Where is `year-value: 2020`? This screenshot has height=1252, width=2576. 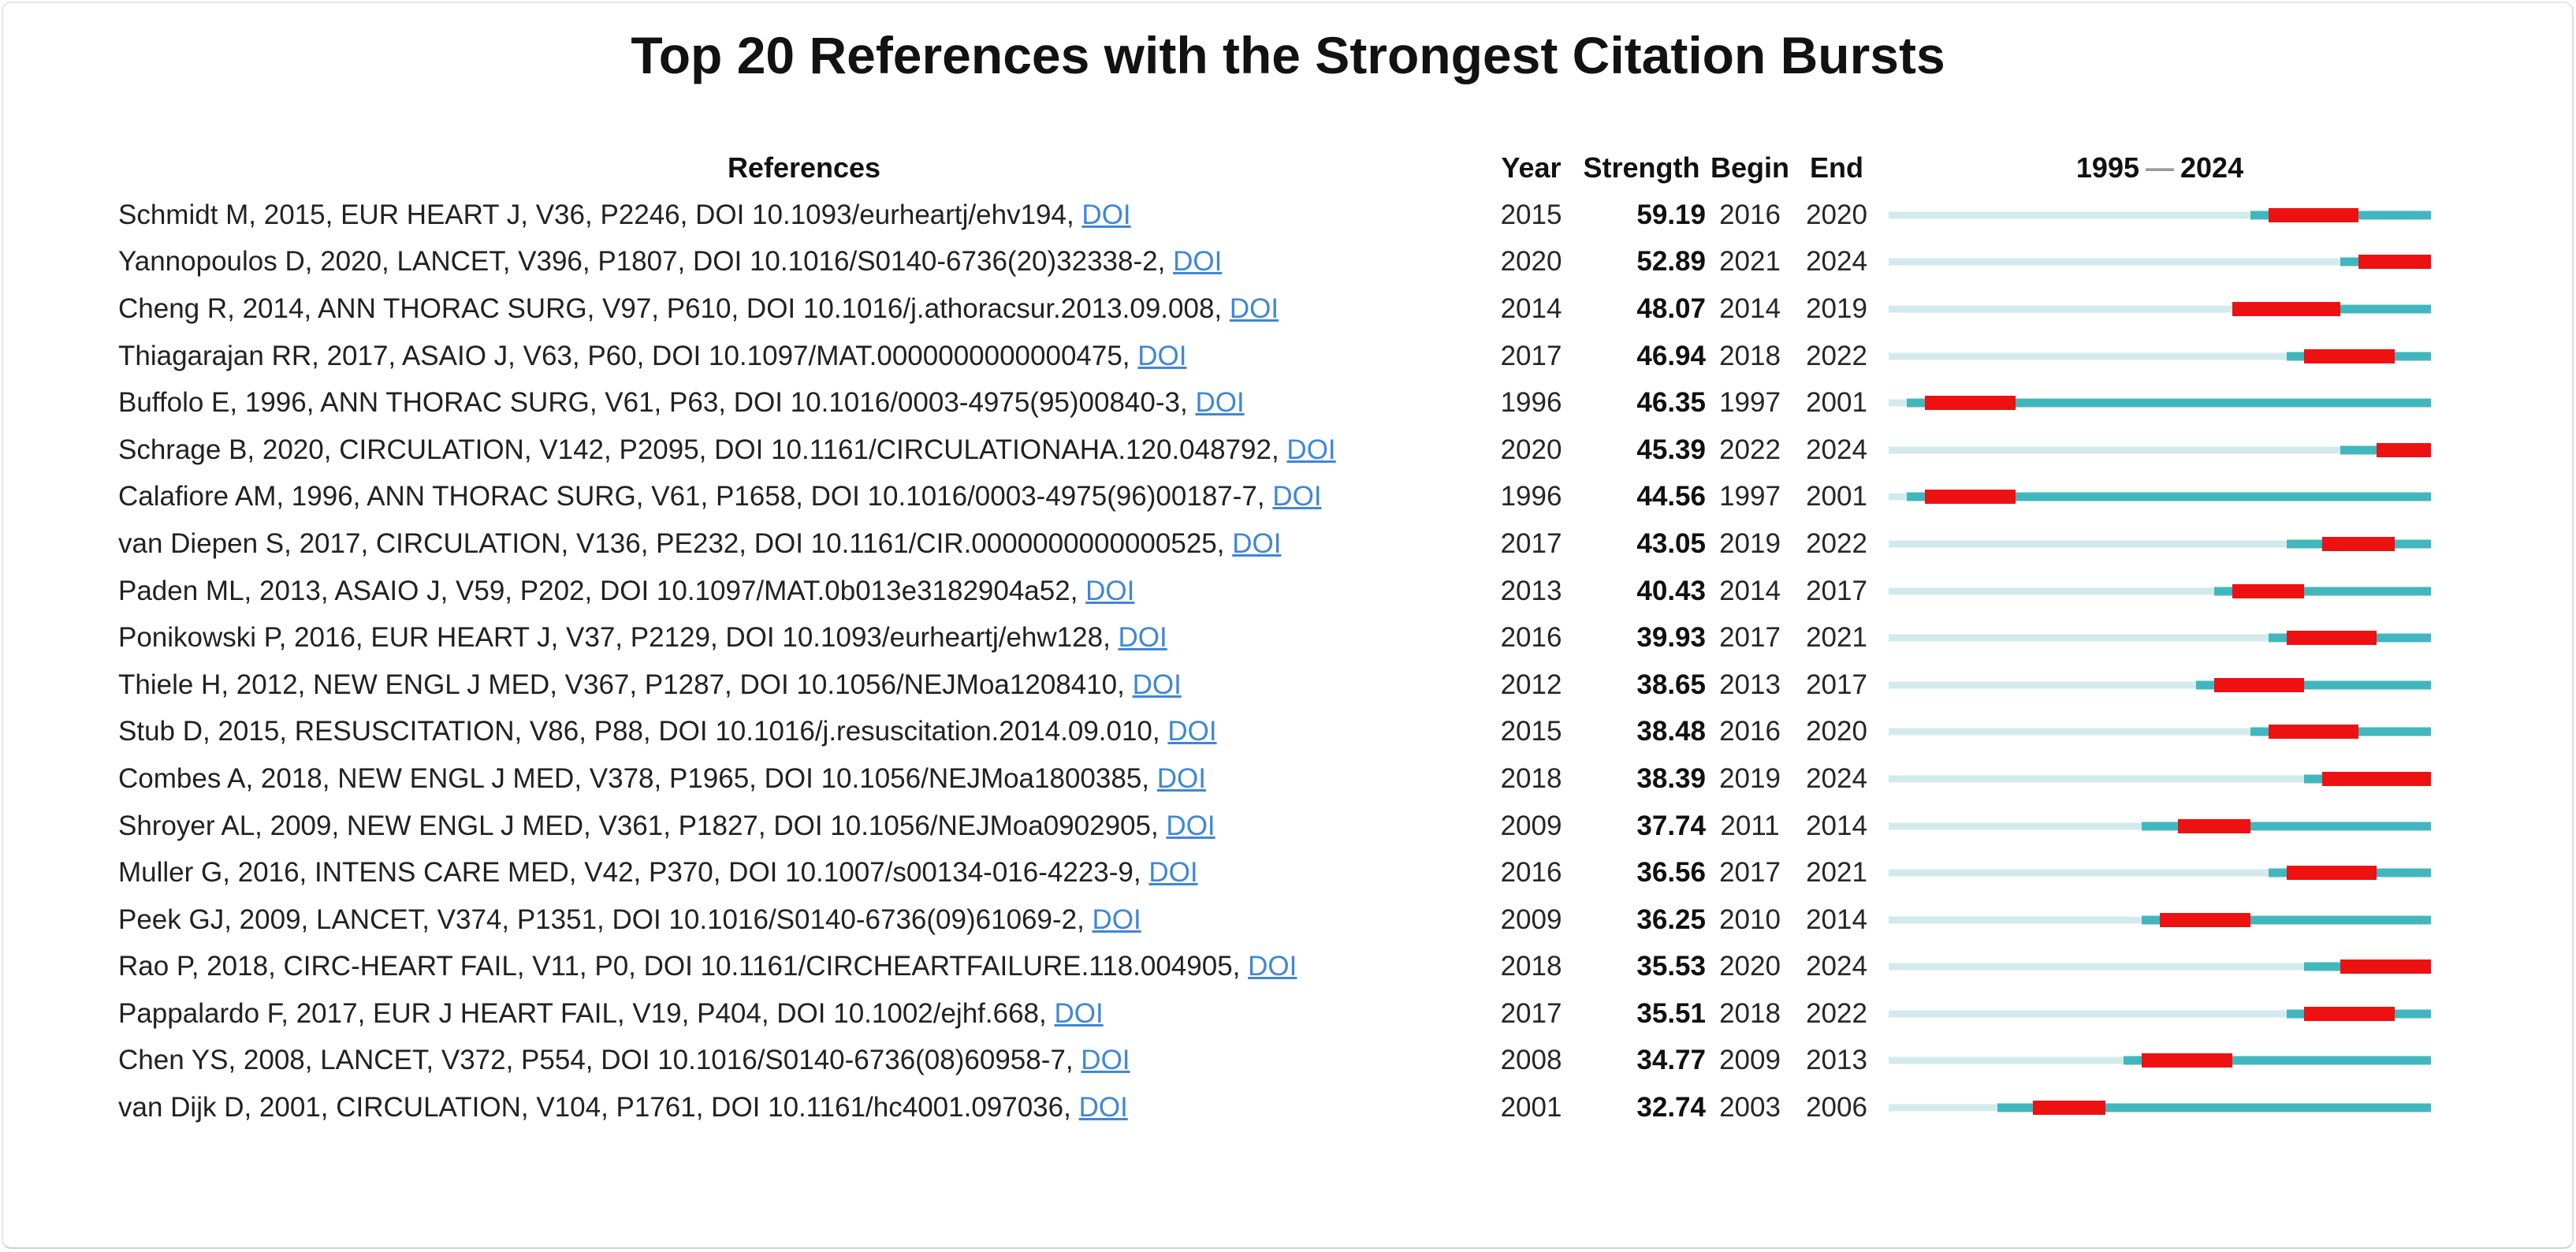
year-value: 2020 is located at coordinates (1531, 449).